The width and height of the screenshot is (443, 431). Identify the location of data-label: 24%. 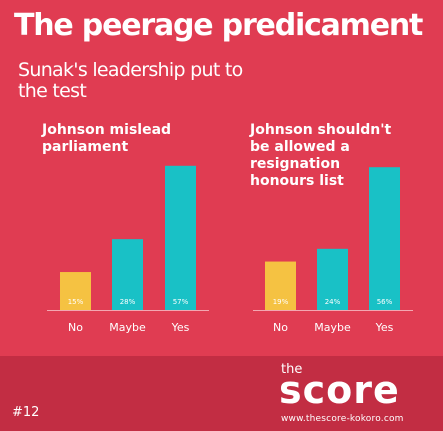
(333, 302).